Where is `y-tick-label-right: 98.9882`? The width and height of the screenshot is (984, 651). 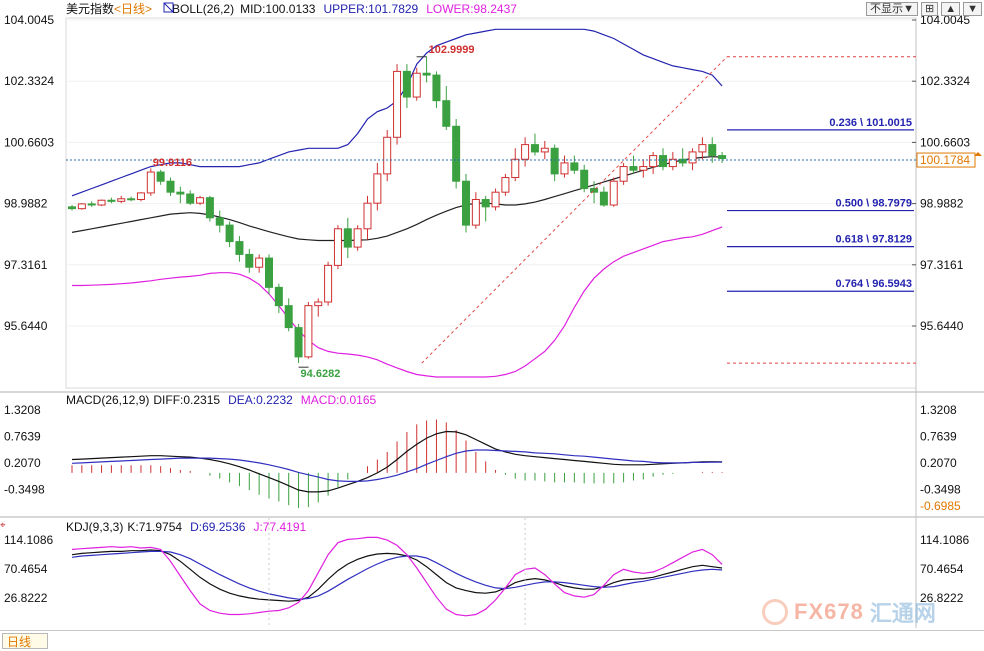
y-tick-label-right: 98.9882 is located at coordinates (942, 204).